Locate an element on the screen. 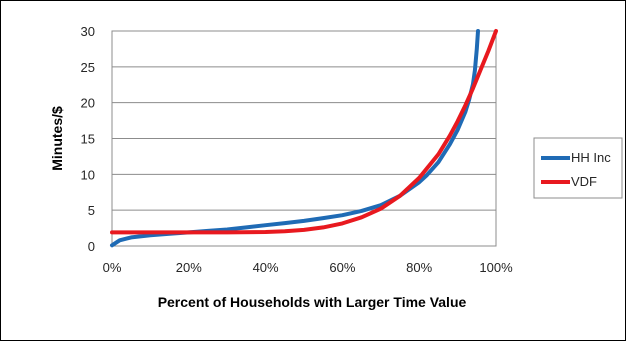 The image size is (626, 341). y-axis-tick-labels: 0 5 10 15 20 25 30 is located at coordinates (88, 139).